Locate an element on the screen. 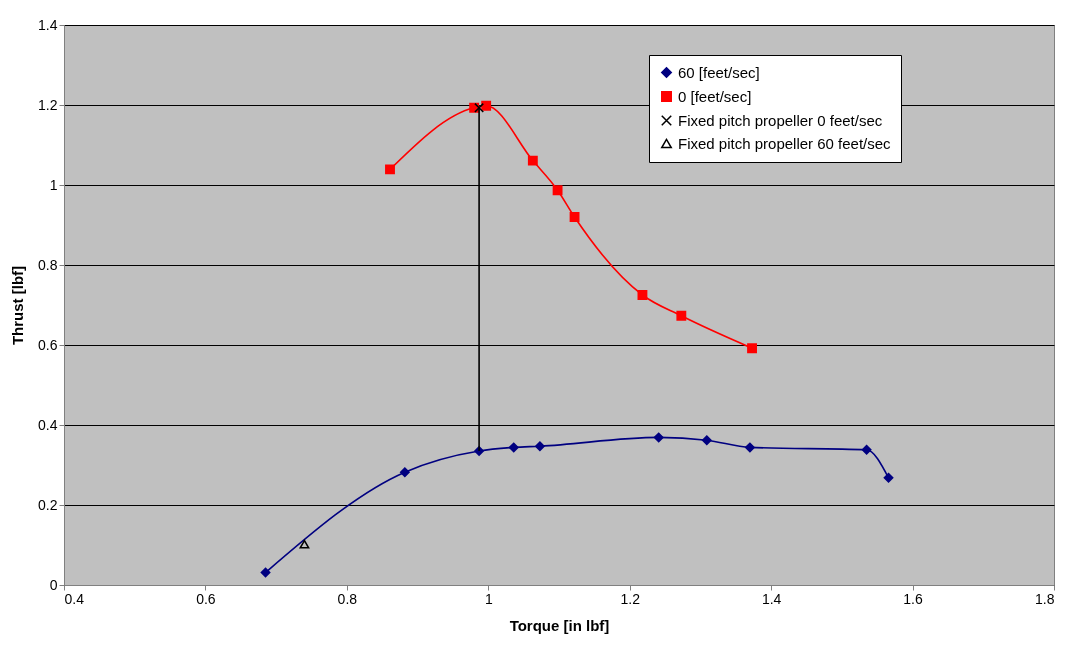 Image resolution: width=1089 pixels, height=656 pixels. x-tick-label: 1.2 is located at coordinates (630, 598).